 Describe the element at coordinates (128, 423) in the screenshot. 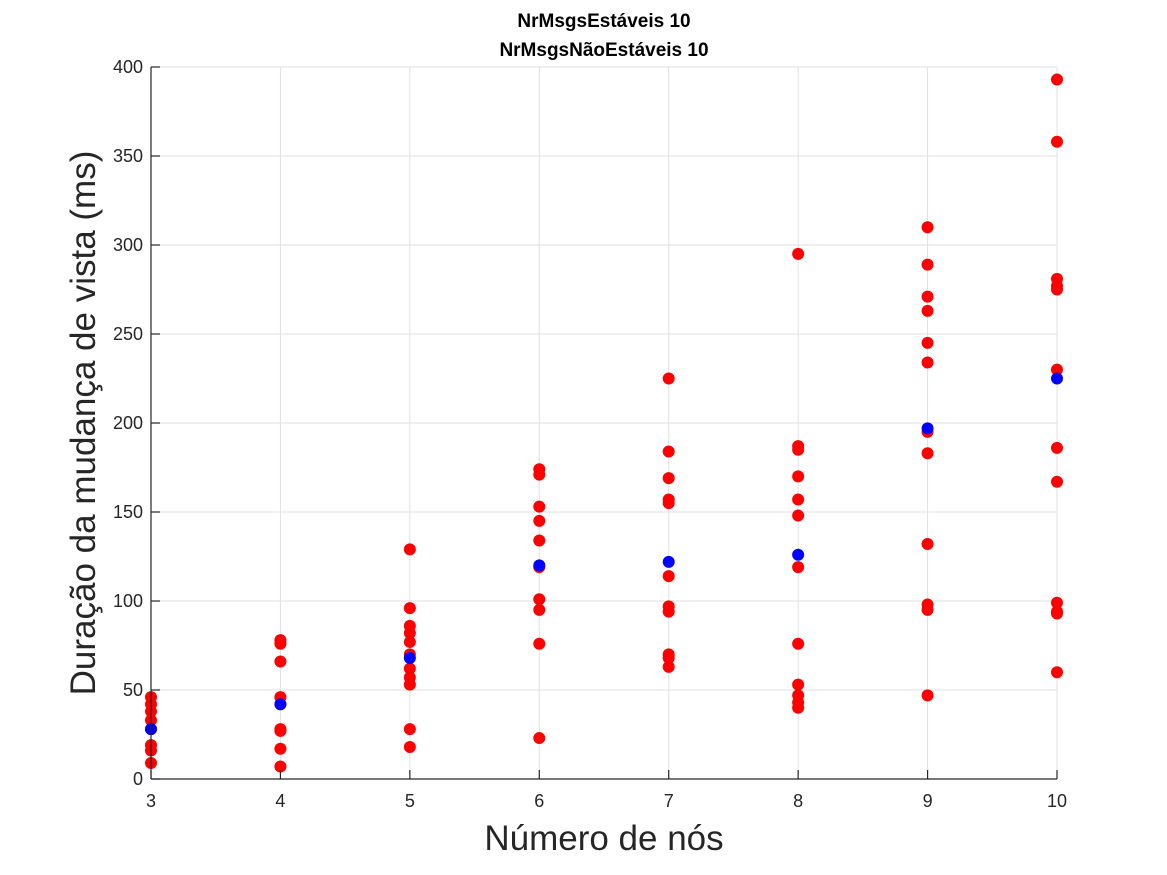

I see `y-tick-label: 200` at that location.